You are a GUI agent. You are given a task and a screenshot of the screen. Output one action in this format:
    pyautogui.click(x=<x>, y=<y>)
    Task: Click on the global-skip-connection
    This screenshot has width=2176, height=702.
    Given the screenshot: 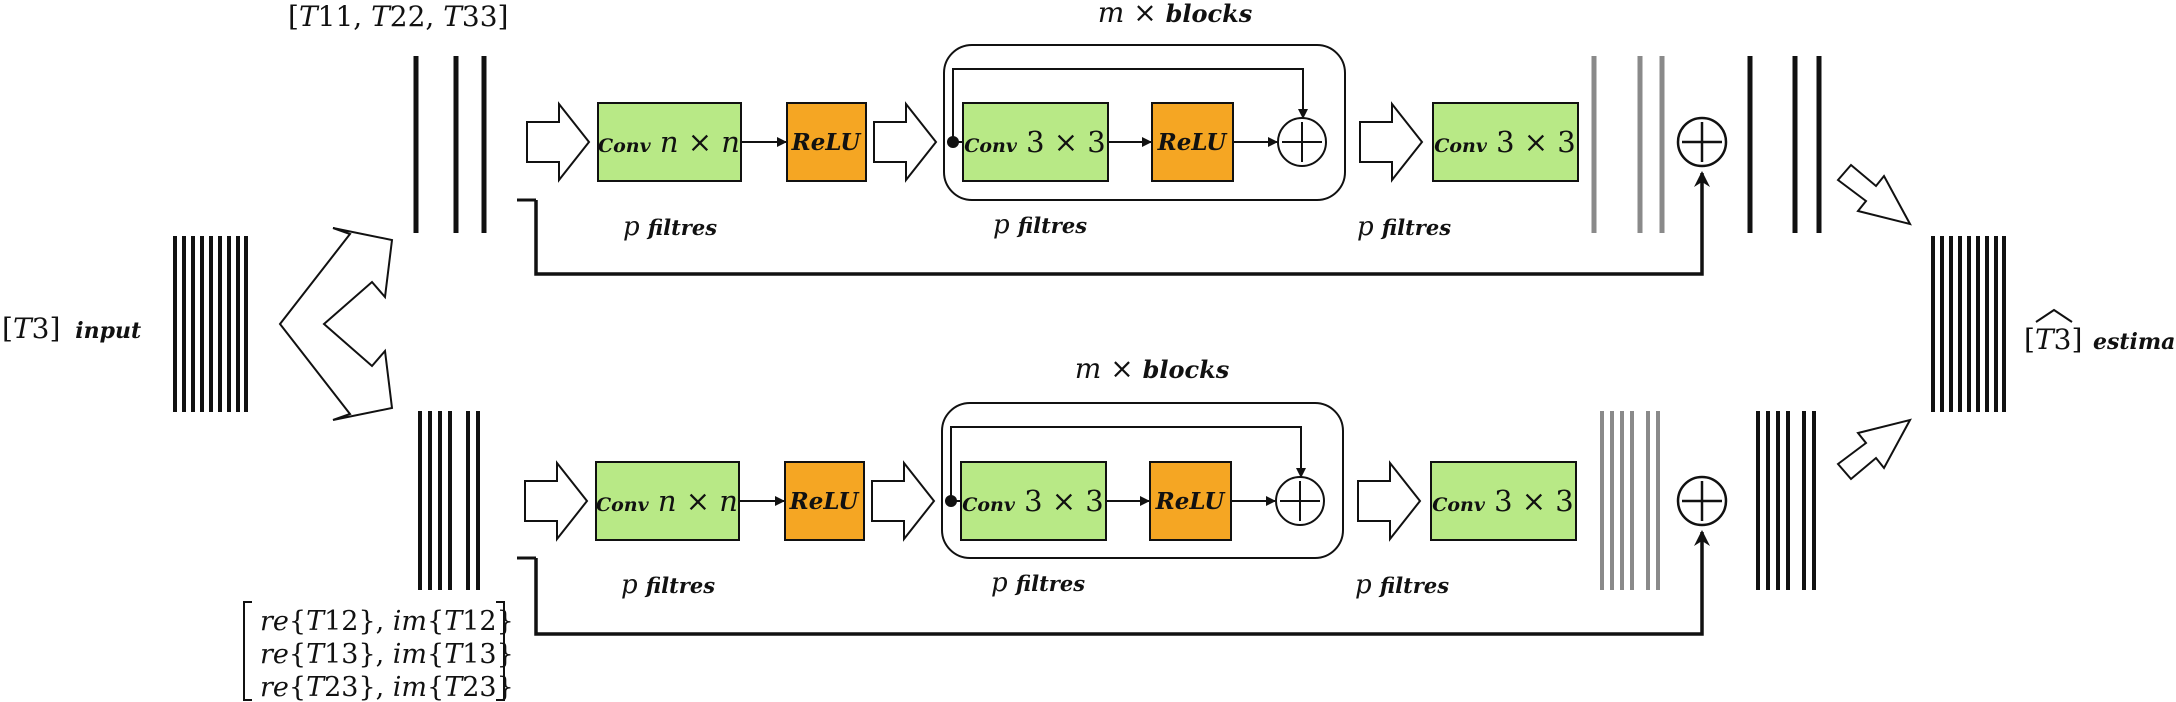 What is the action you would take?
    pyautogui.click(x=1122, y=583)
    